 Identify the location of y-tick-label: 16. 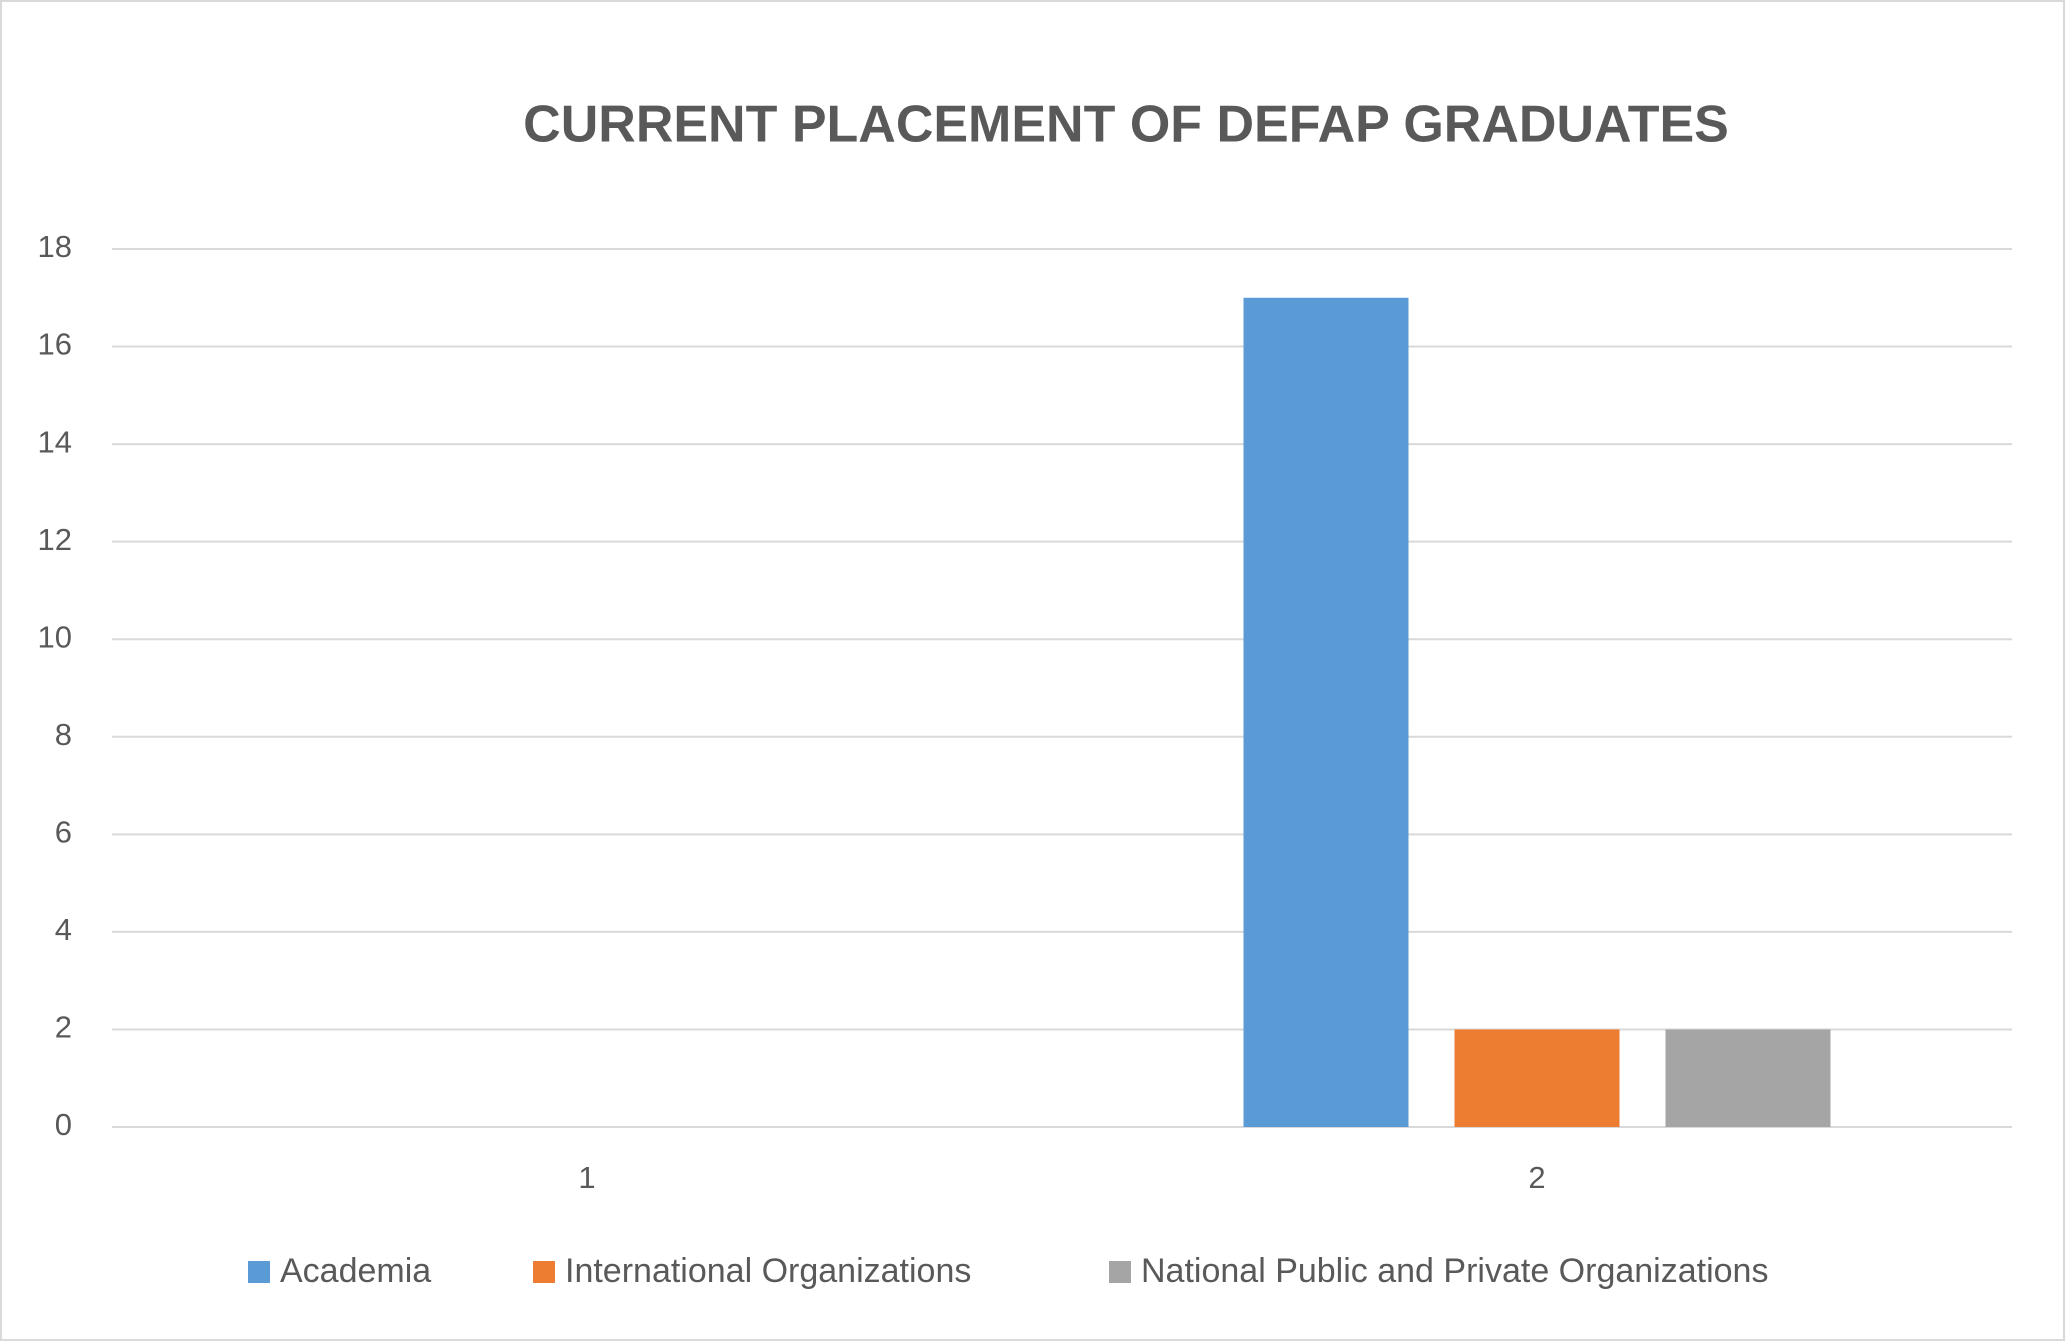
(55, 344).